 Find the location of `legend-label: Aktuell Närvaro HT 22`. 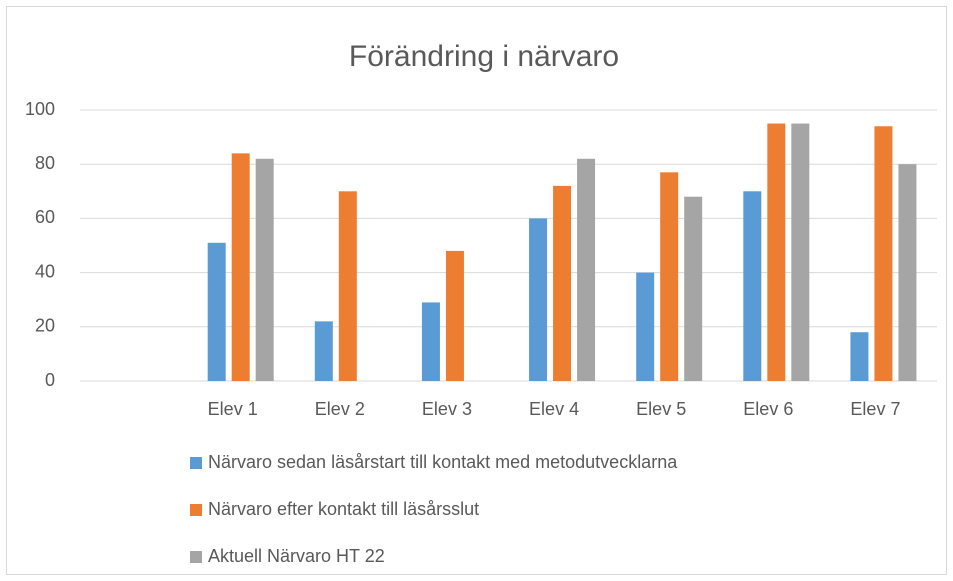

legend-label: Aktuell Närvaro HT 22 is located at coordinates (296, 556).